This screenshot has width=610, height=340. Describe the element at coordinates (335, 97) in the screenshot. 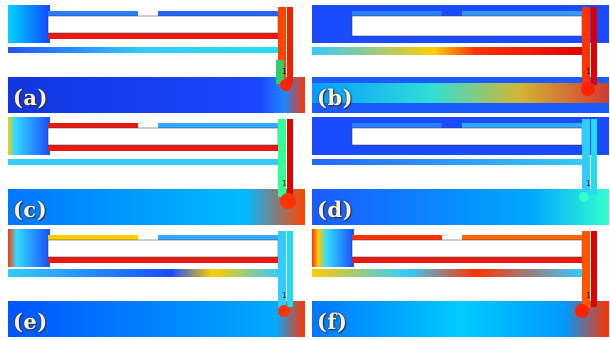

I see `panel-label: (b)` at that location.